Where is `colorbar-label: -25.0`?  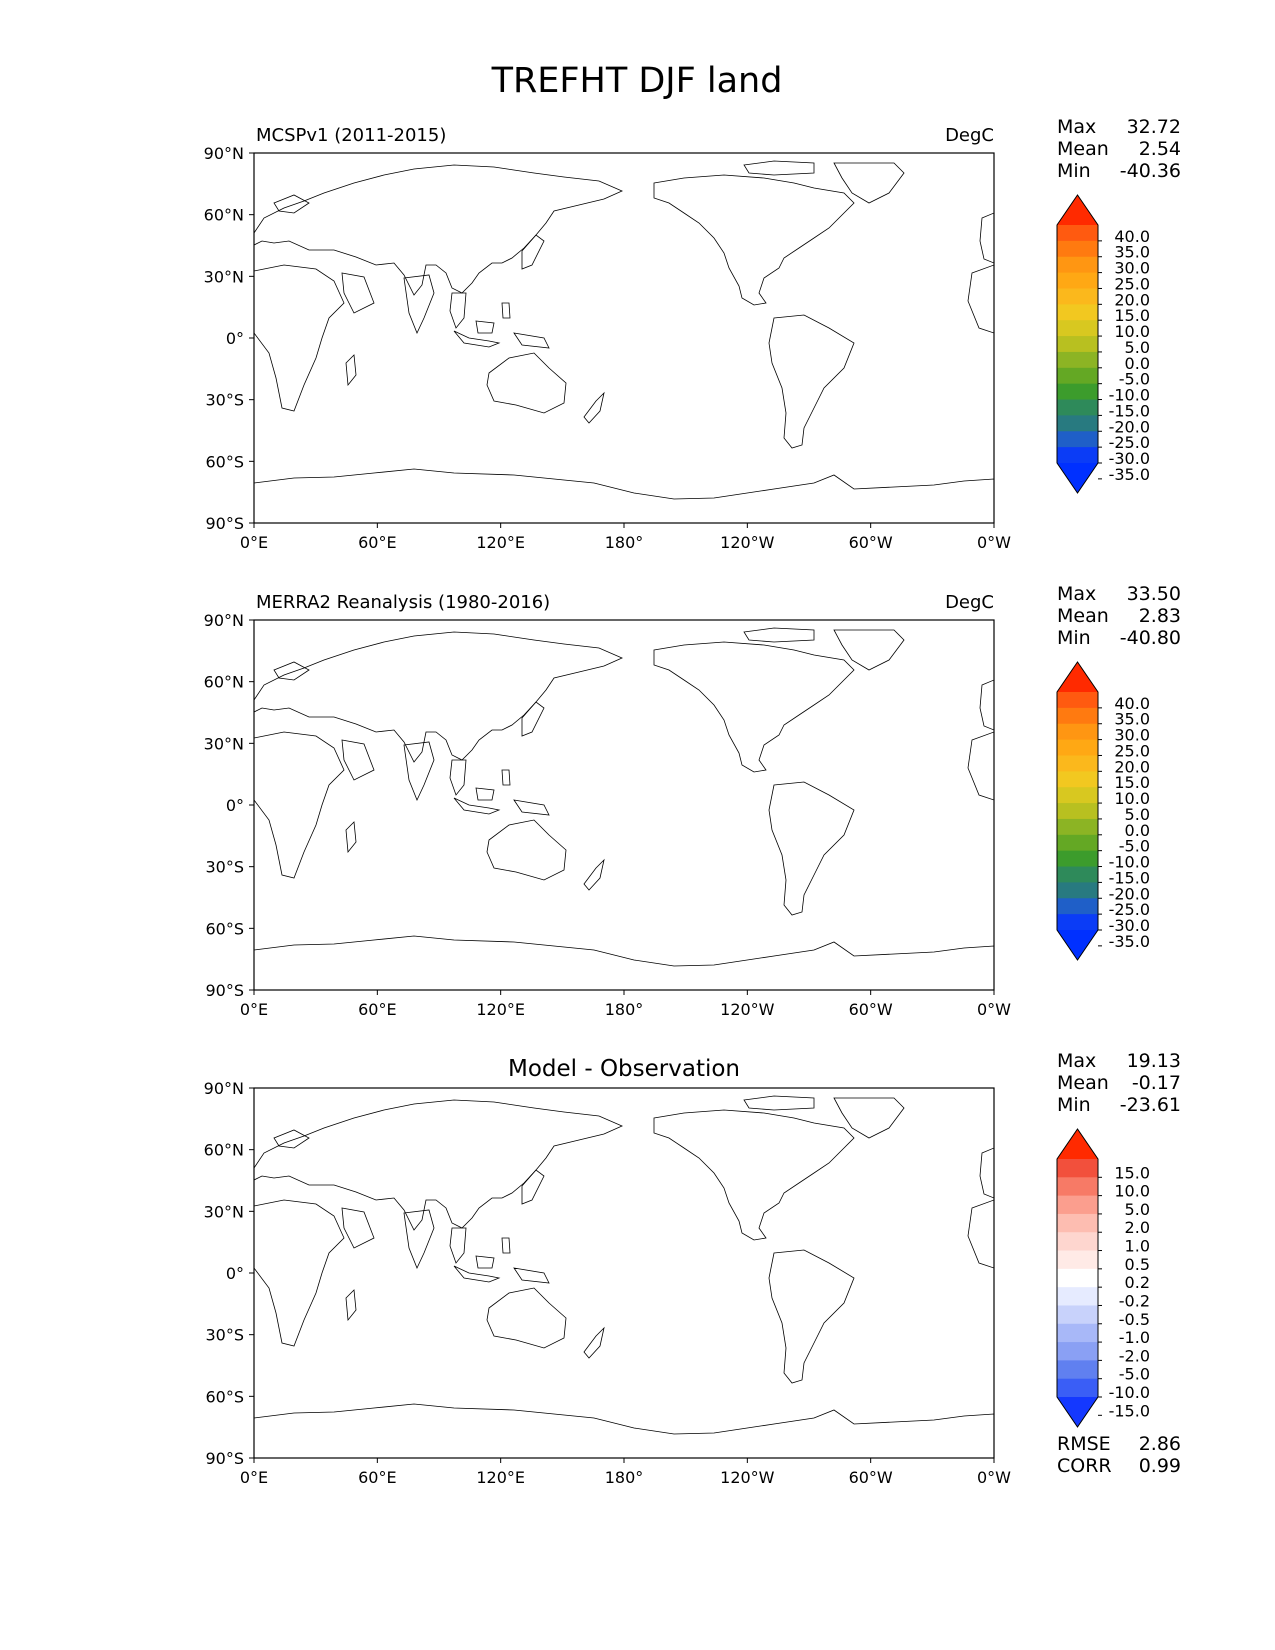
colorbar-label: -25.0 is located at coordinates (1129, 909).